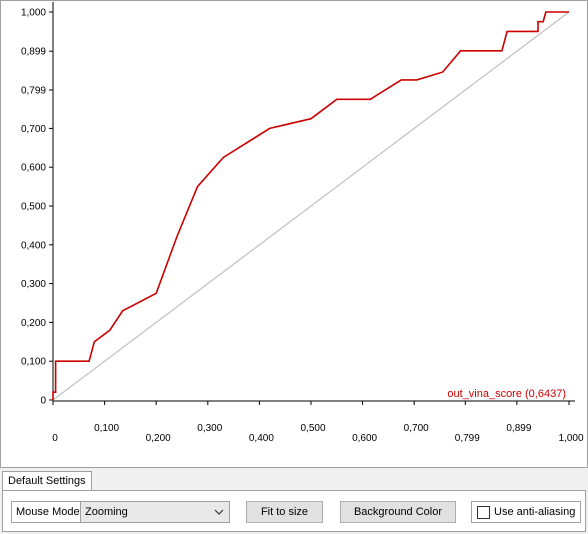  Describe the element at coordinates (284, 512) in the screenshot. I see `fit-to-size-button: Fit to size` at that location.